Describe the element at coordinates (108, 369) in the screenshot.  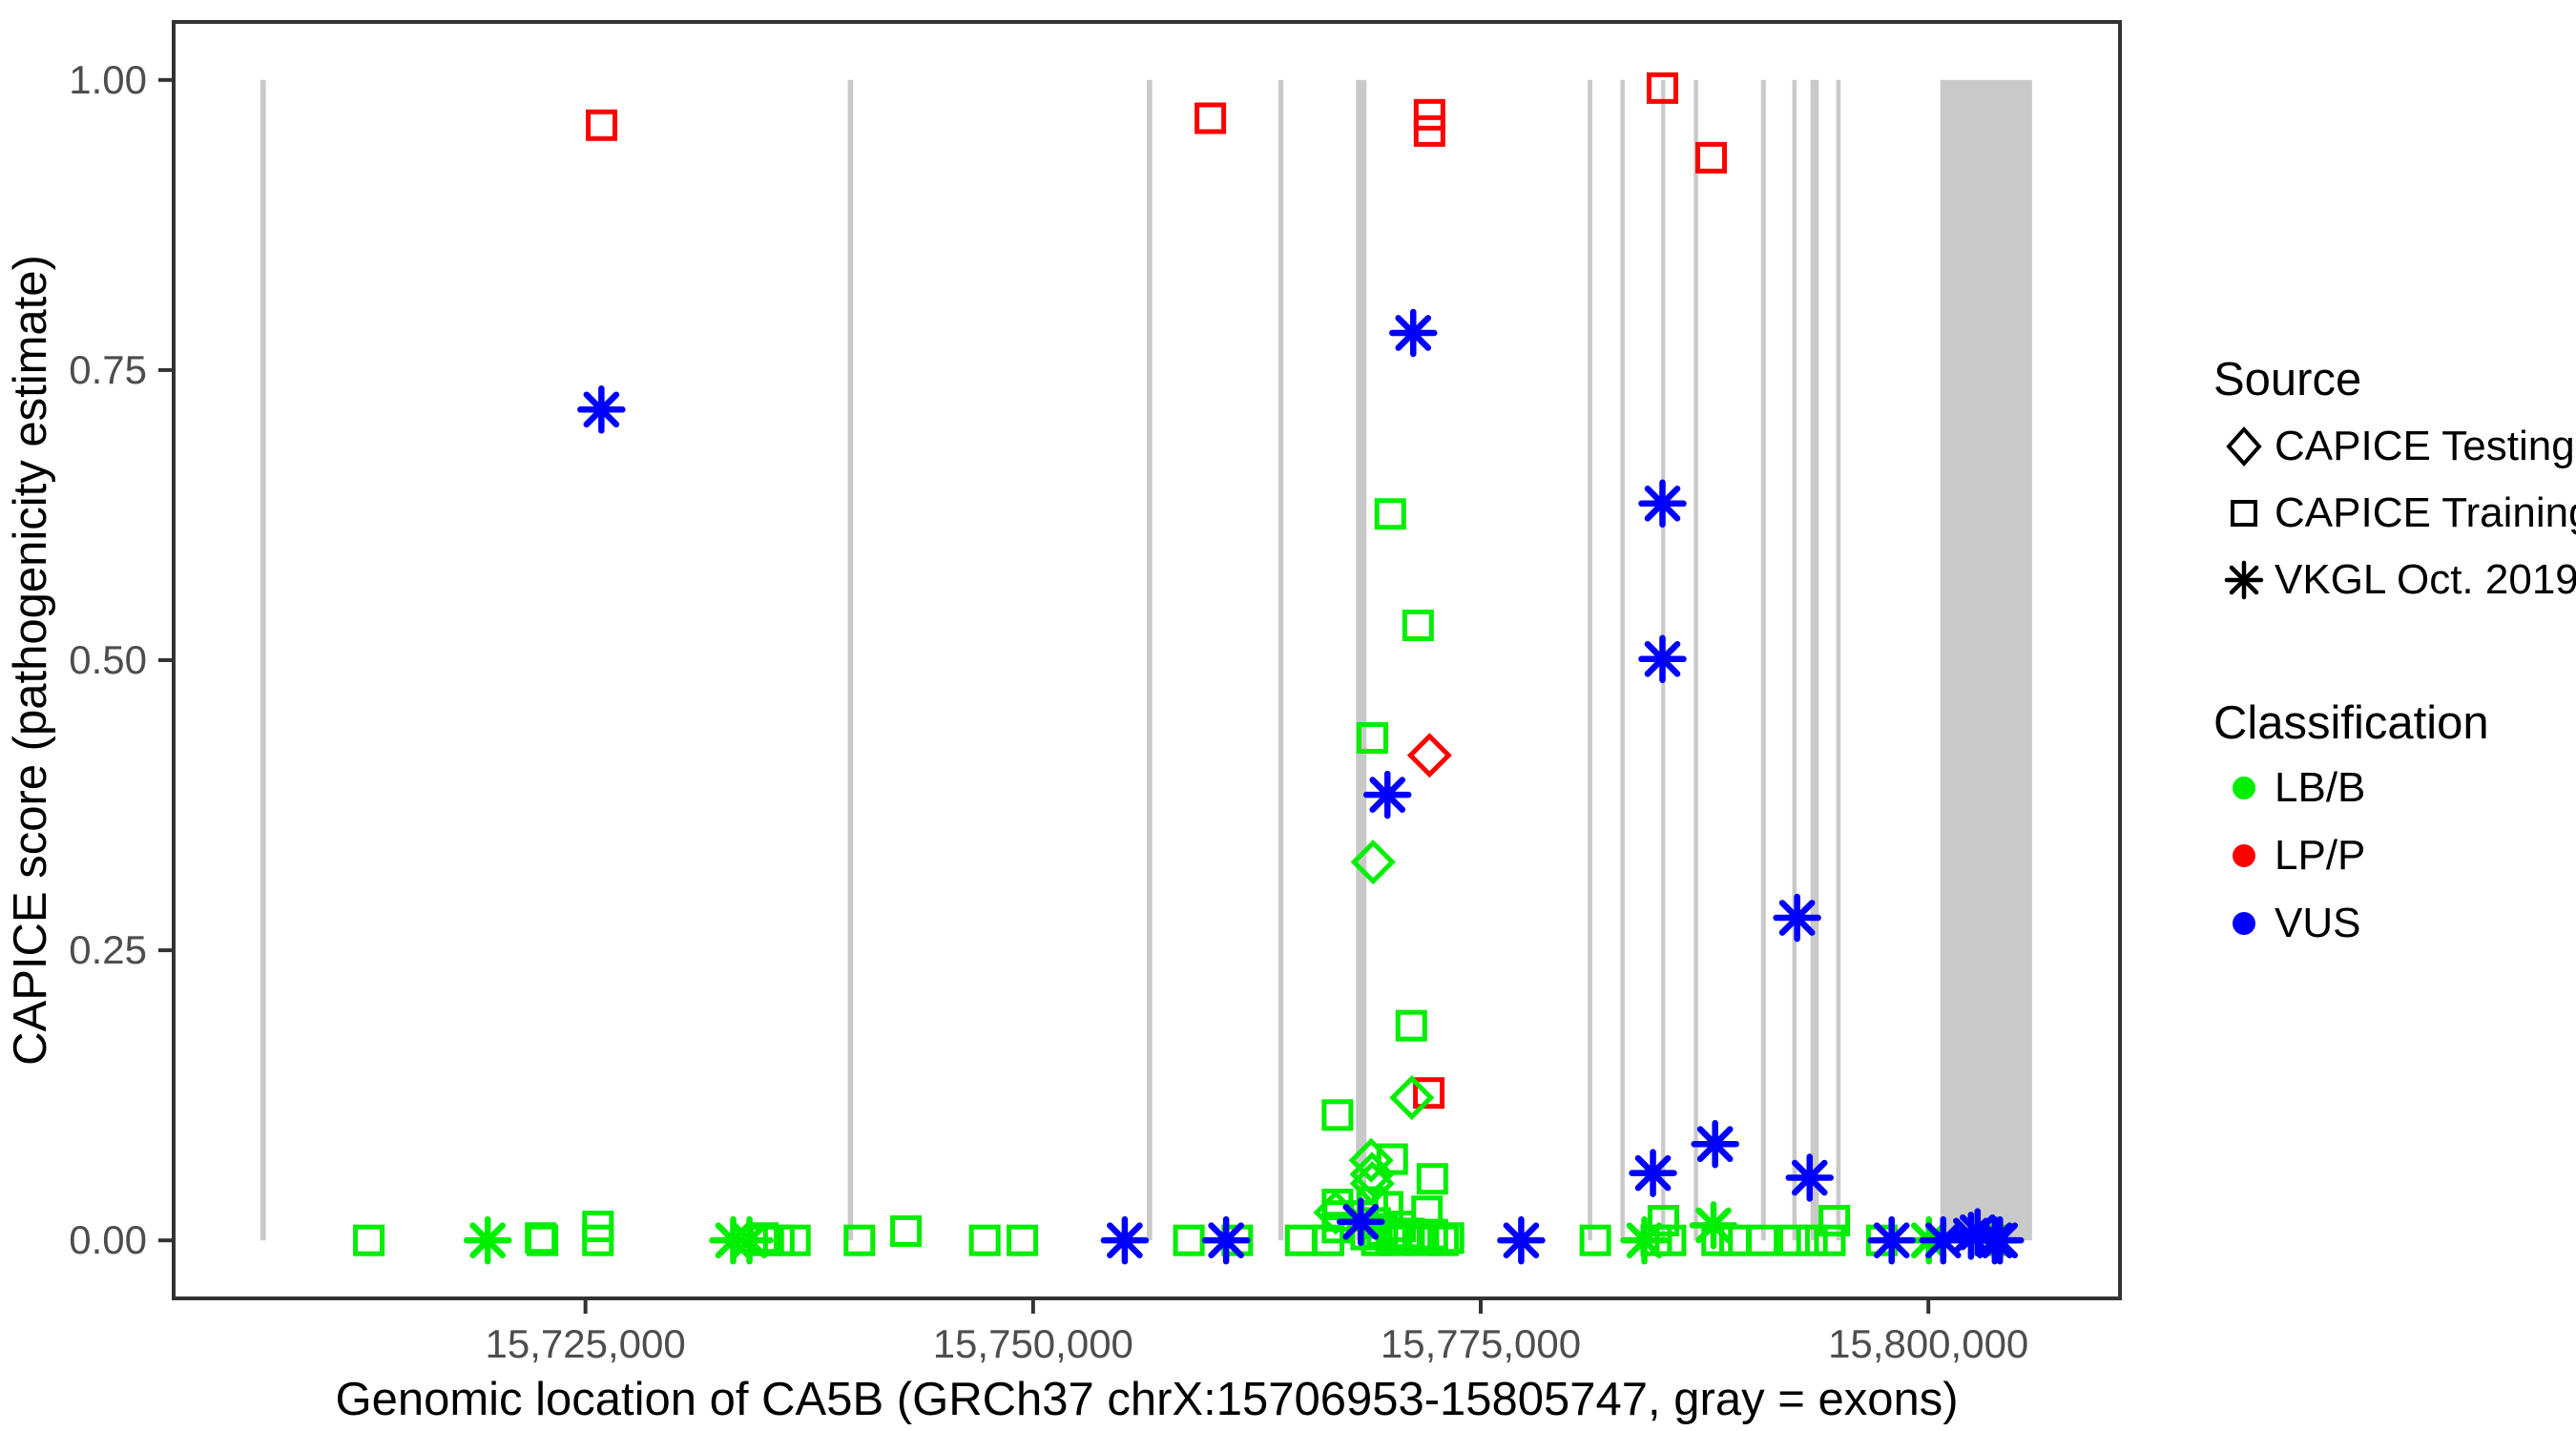
I see `y-tick-label: 0.75` at that location.